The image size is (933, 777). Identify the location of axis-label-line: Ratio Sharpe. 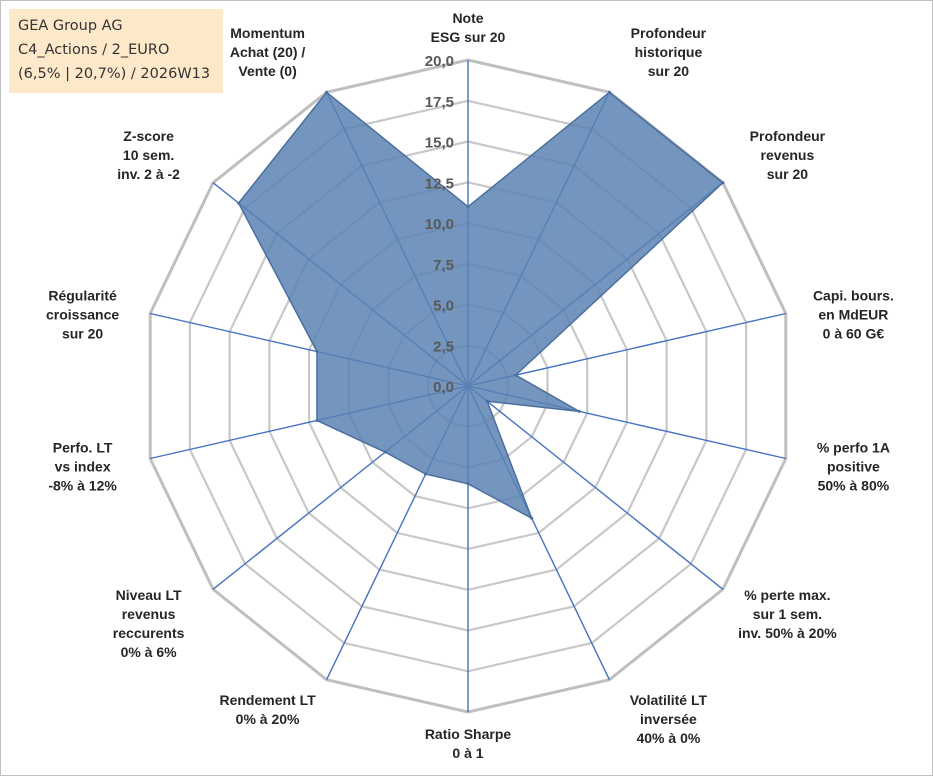
(468, 734).